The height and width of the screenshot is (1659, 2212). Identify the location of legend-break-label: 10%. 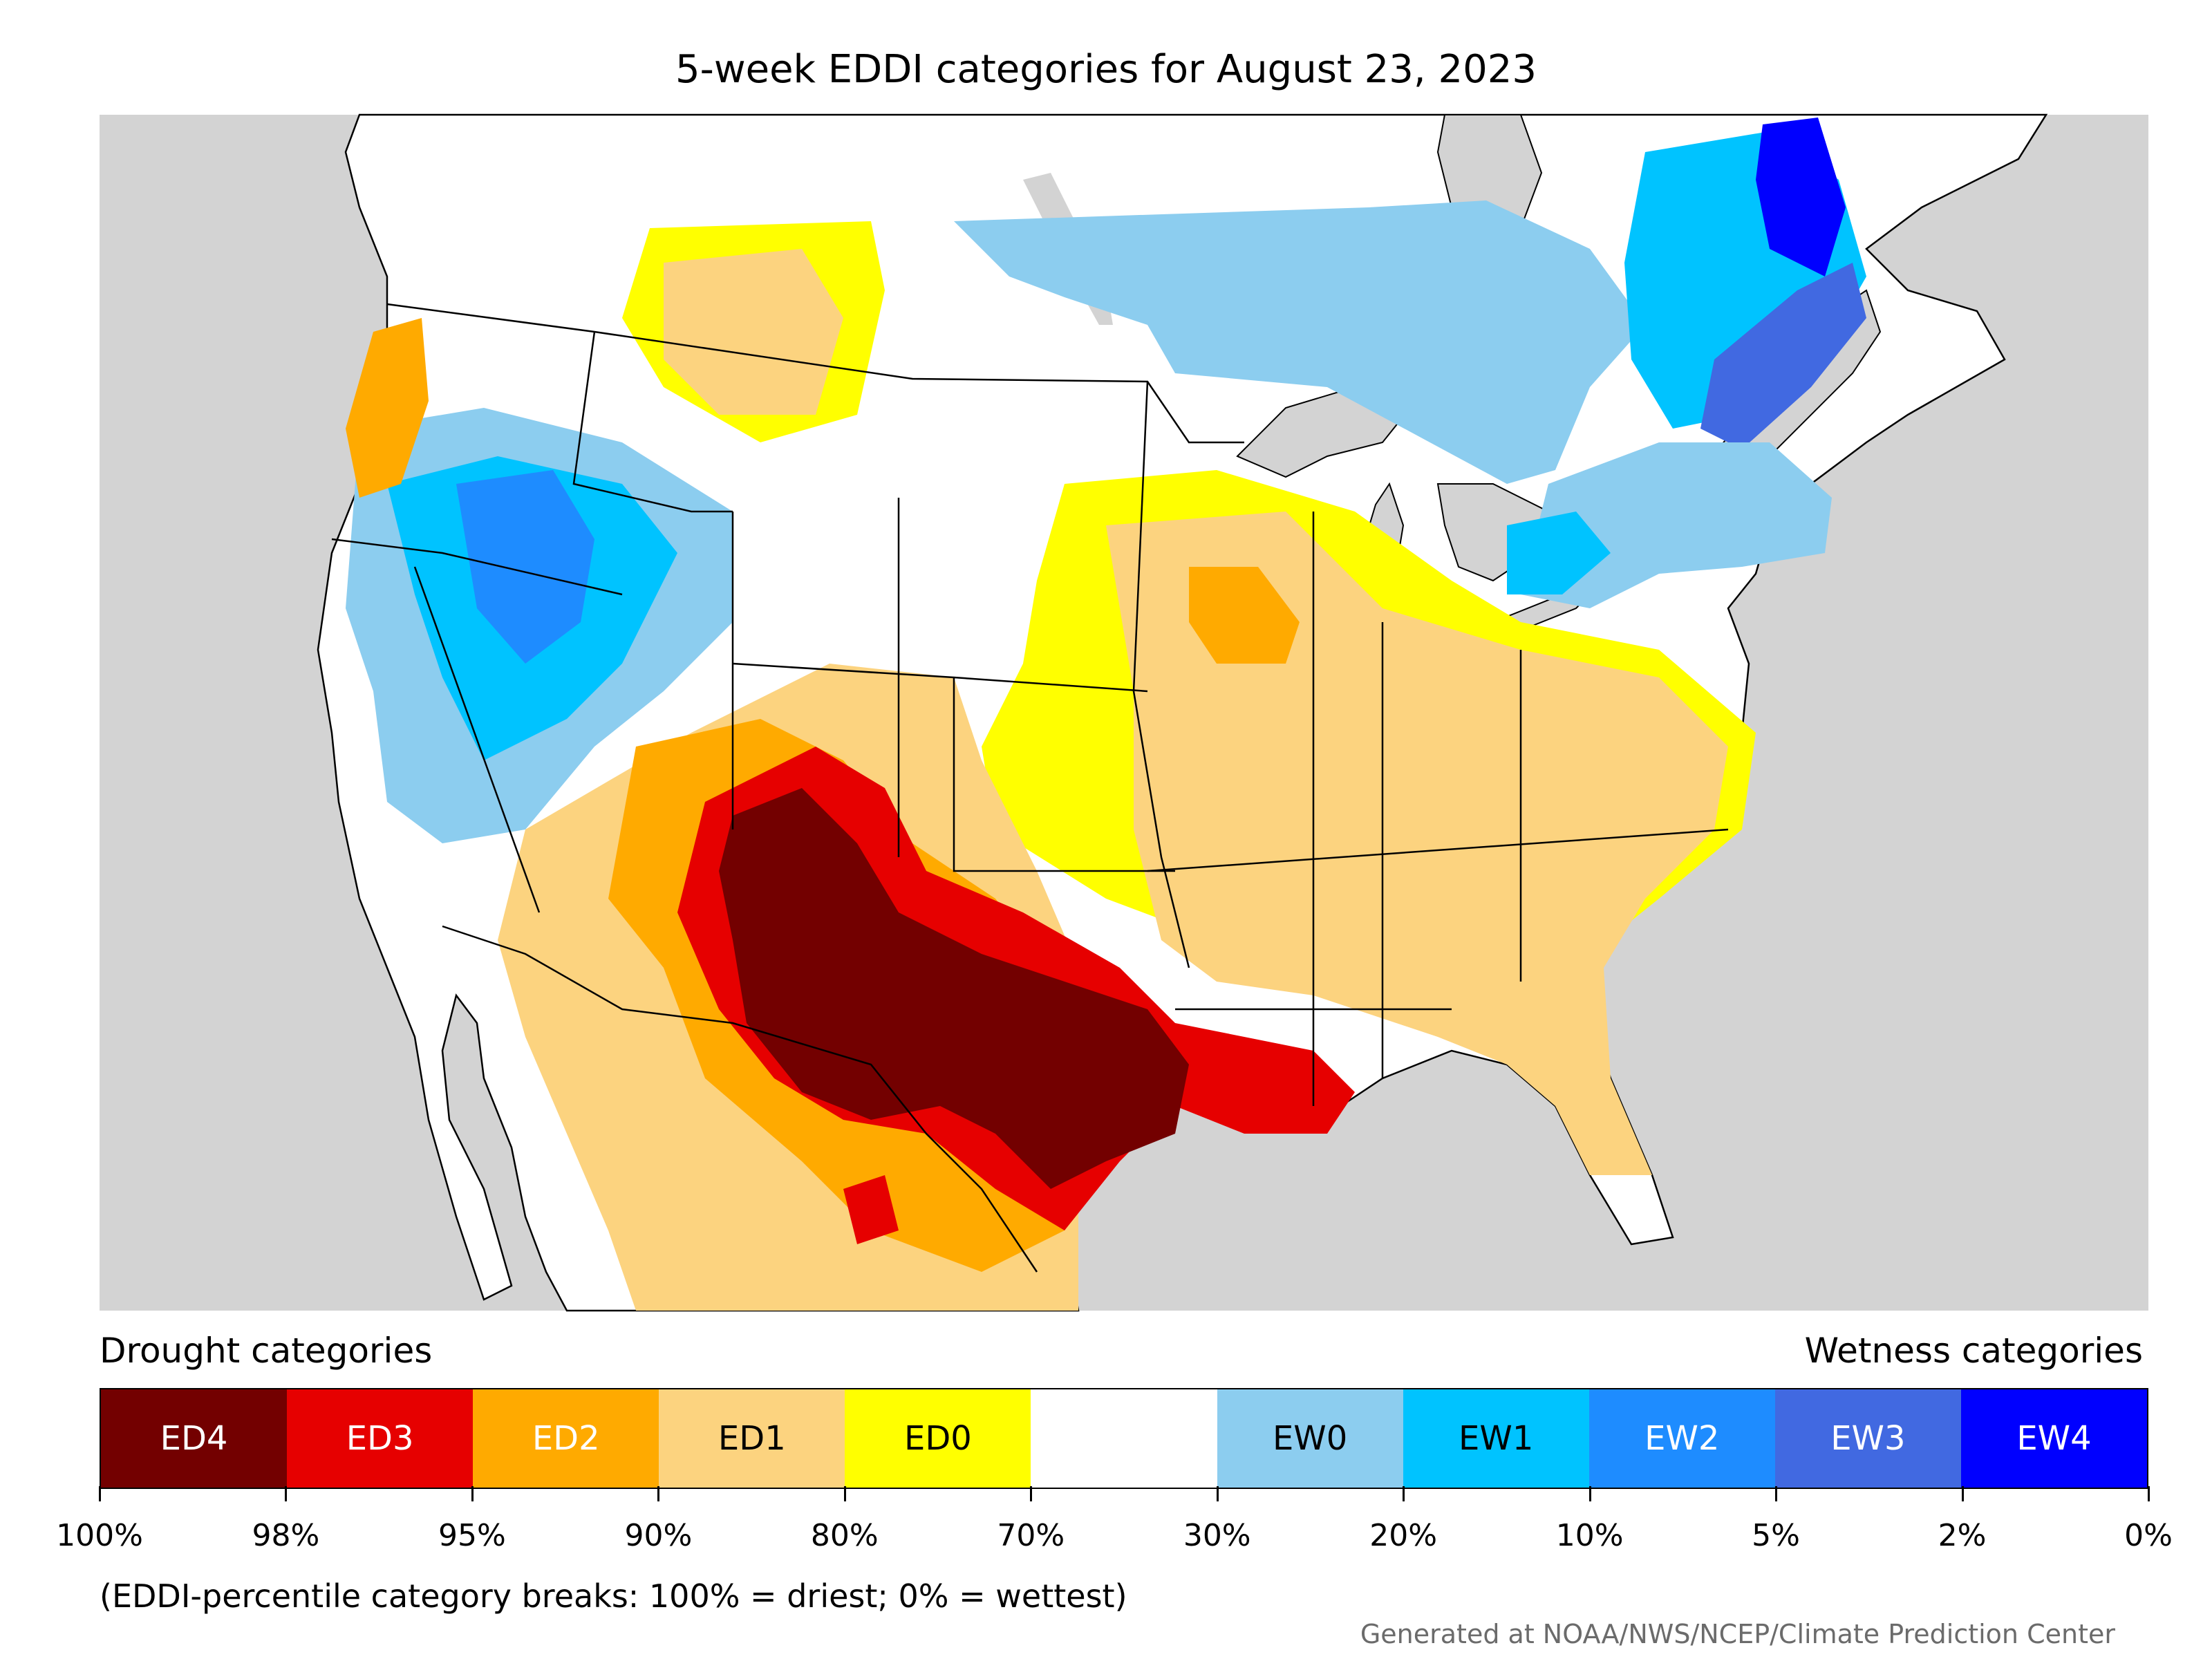
(1590, 1535).